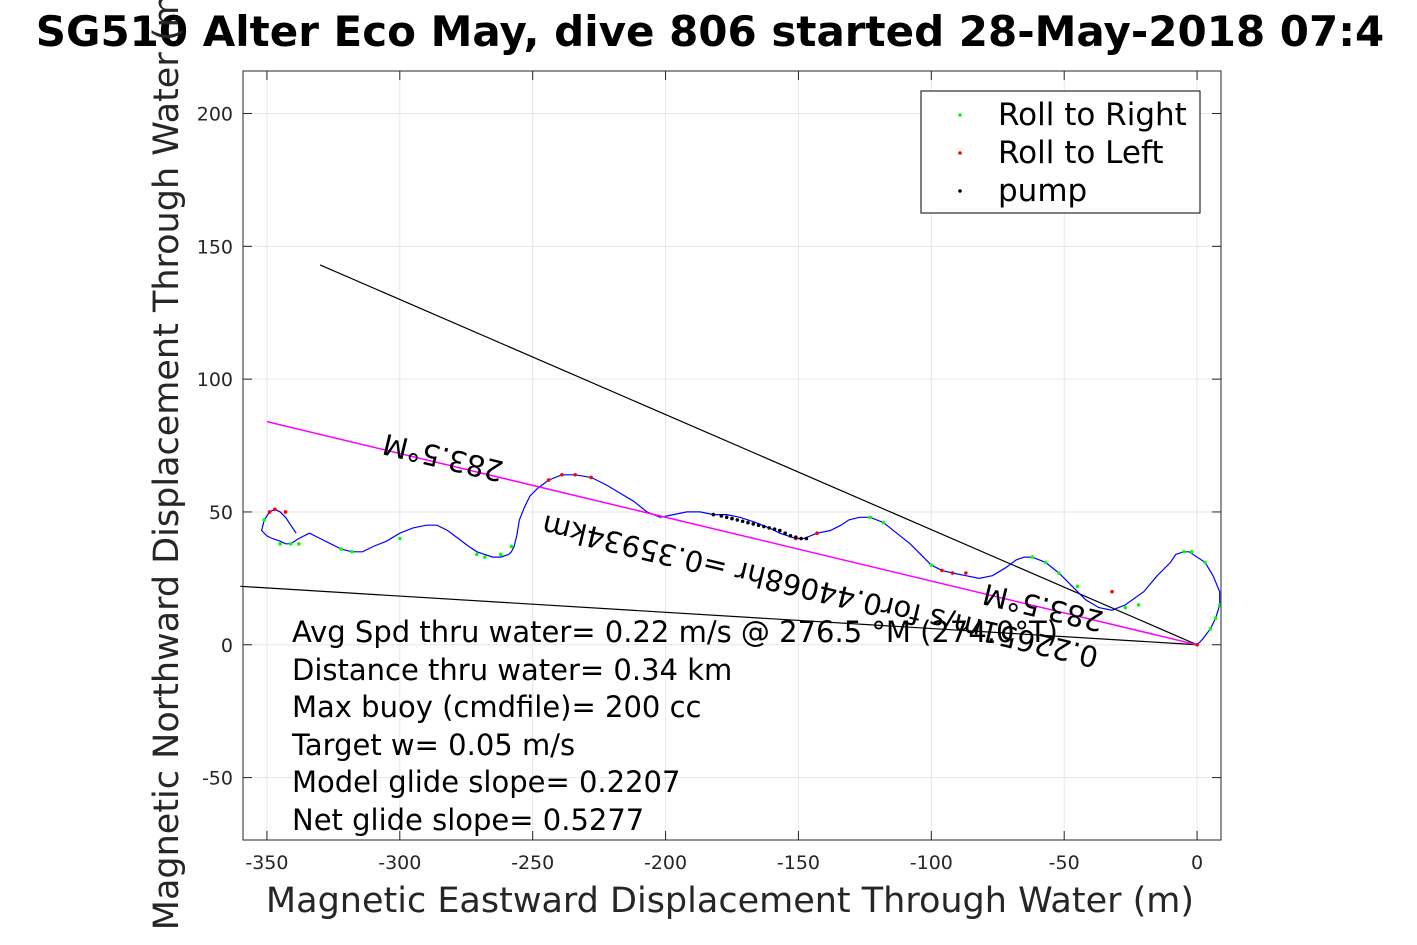 The height and width of the screenshot is (945, 1417). What do you see at coordinates (532, 863) in the screenshot?
I see `x-tick-label: -250` at bounding box center [532, 863].